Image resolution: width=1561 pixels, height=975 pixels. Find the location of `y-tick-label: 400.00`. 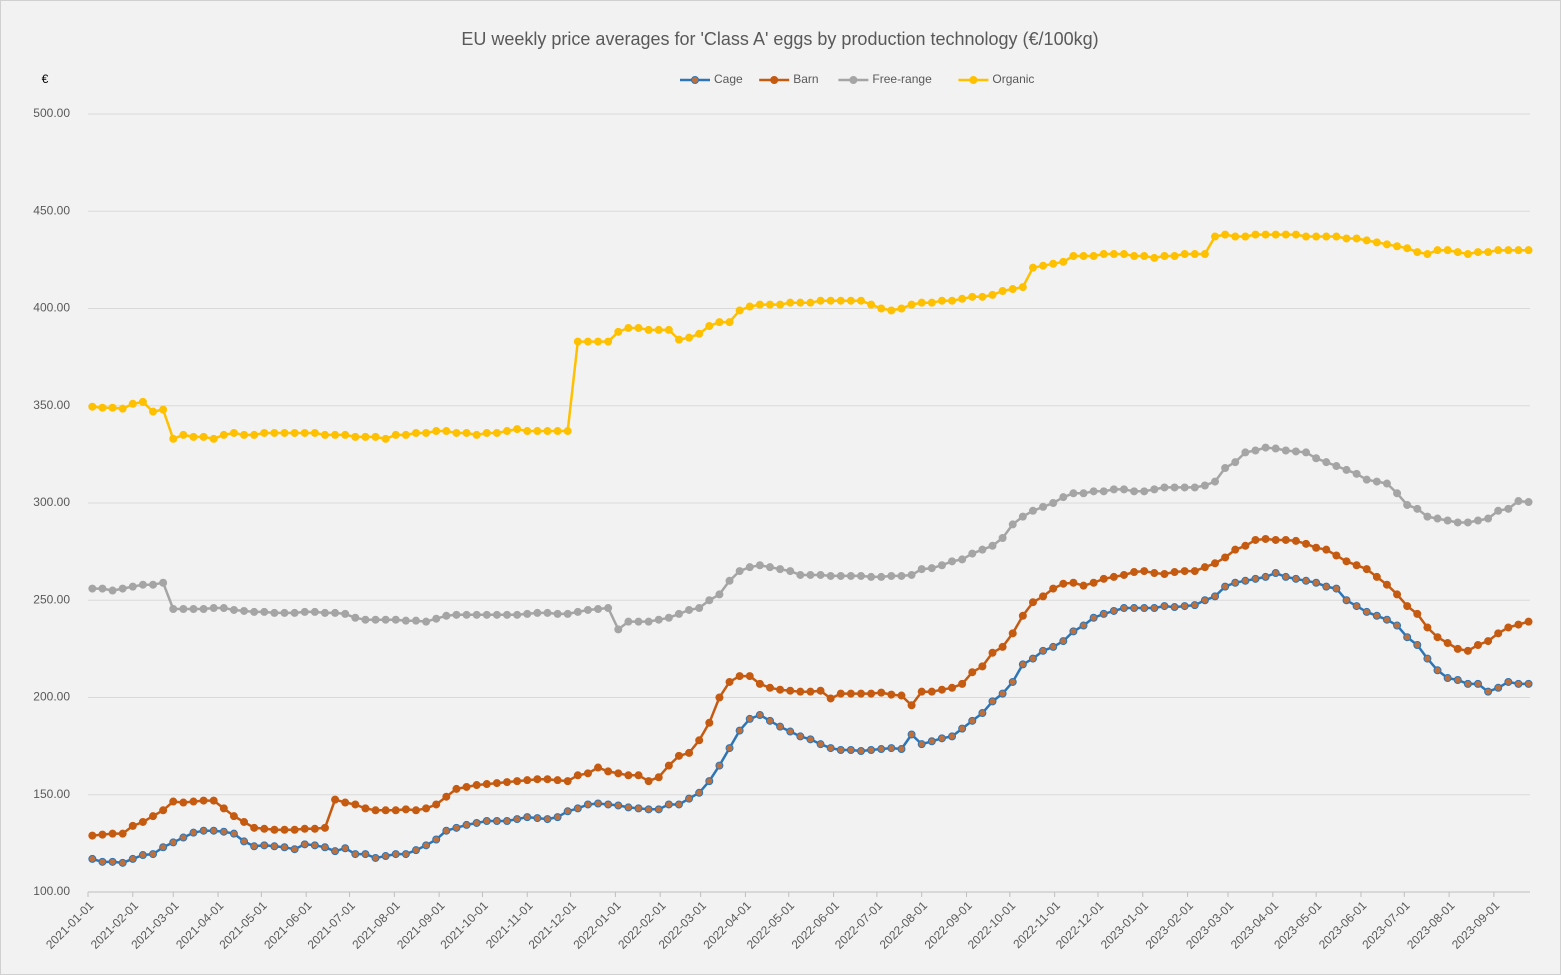

y-tick-label: 400.00 is located at coordinates (51, 308).